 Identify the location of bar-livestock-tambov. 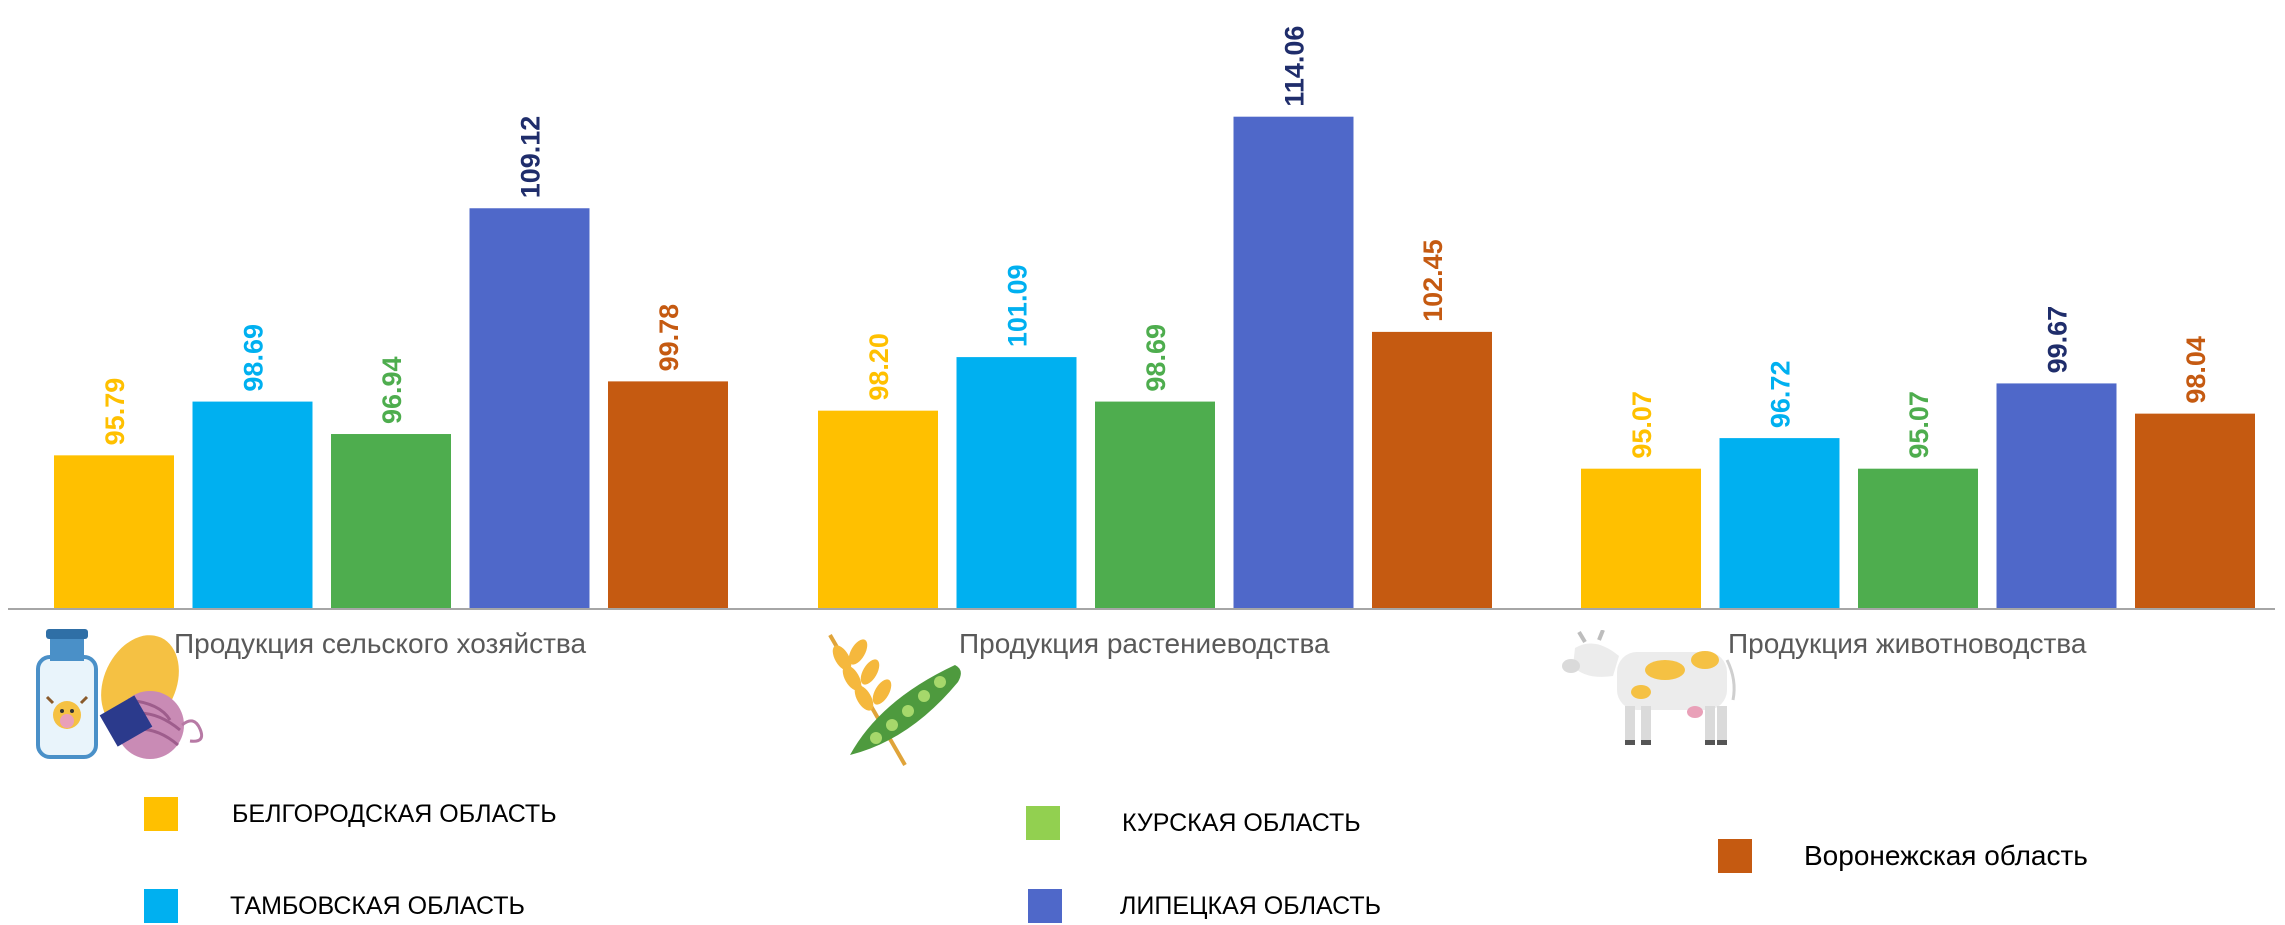
(1779, 523).